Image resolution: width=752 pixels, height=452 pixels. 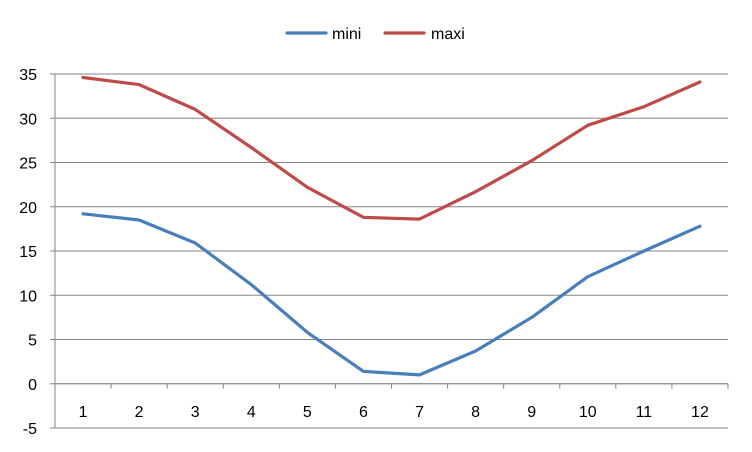 I want to click on x-tick-label: 4, so click(x=251, y=412).